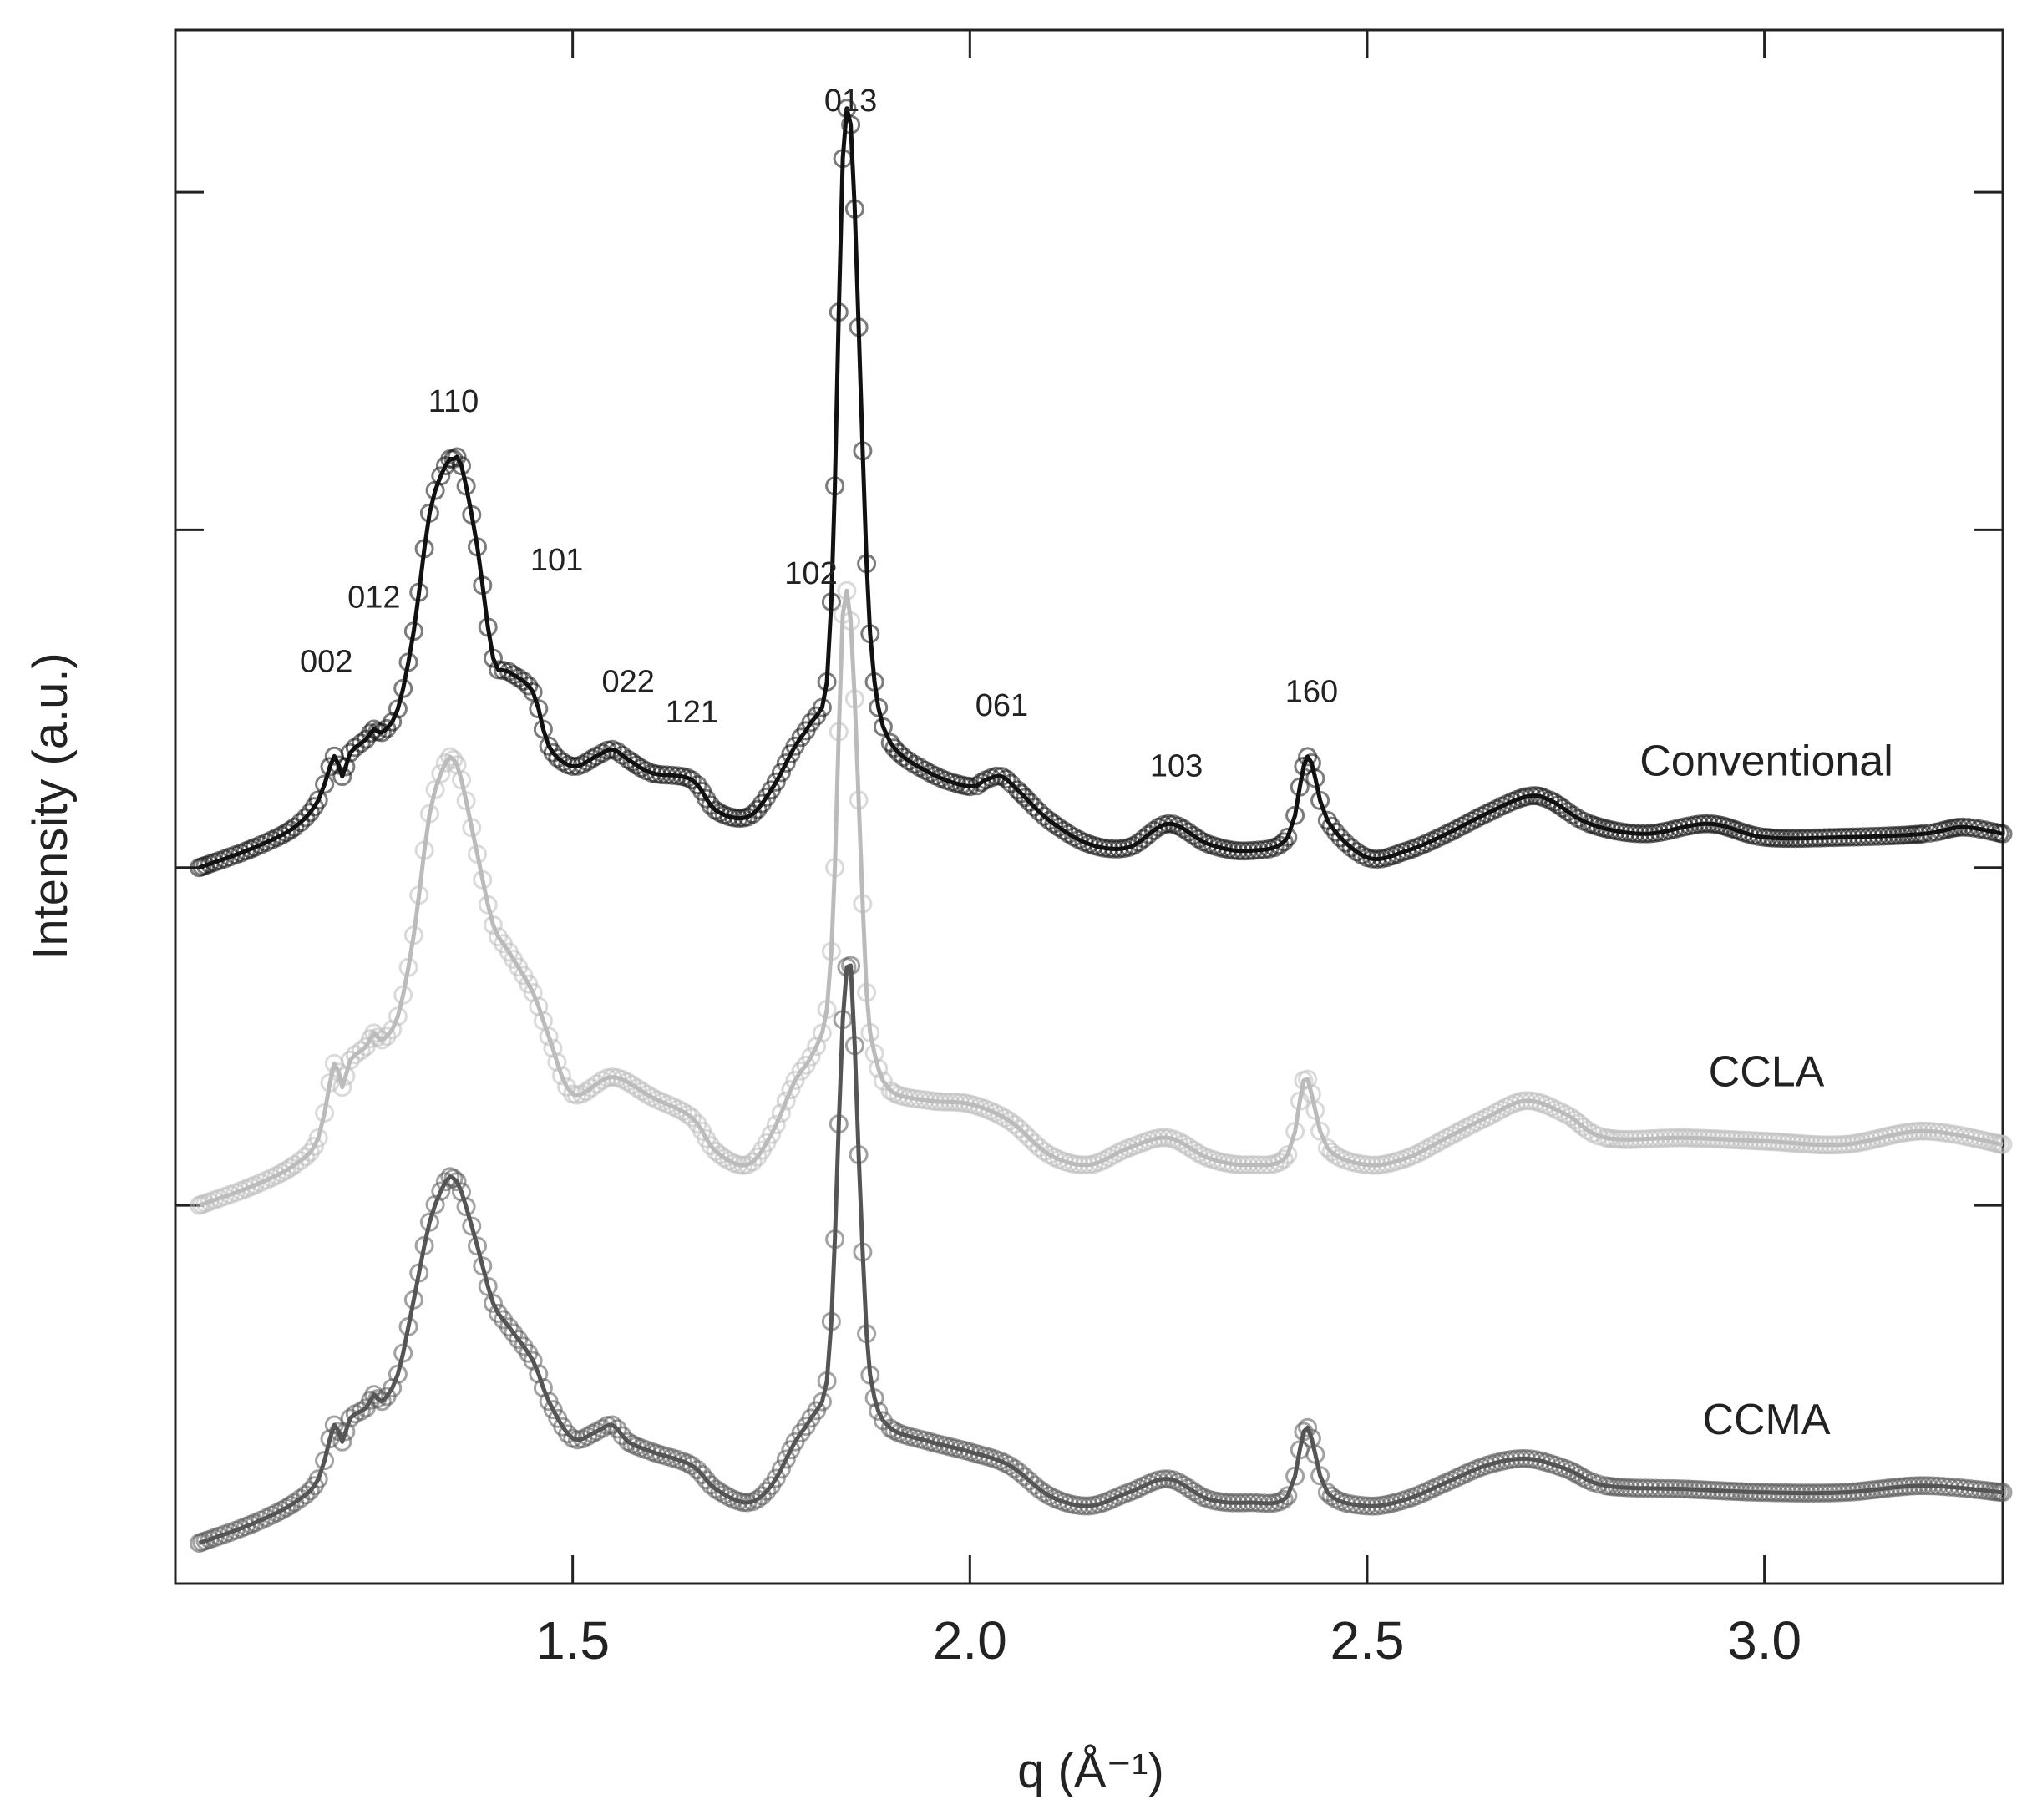  What do you see at coordinates (850, 101) in the screenshot?
I see `peak-label: 013` at bounding box center [850, 101].